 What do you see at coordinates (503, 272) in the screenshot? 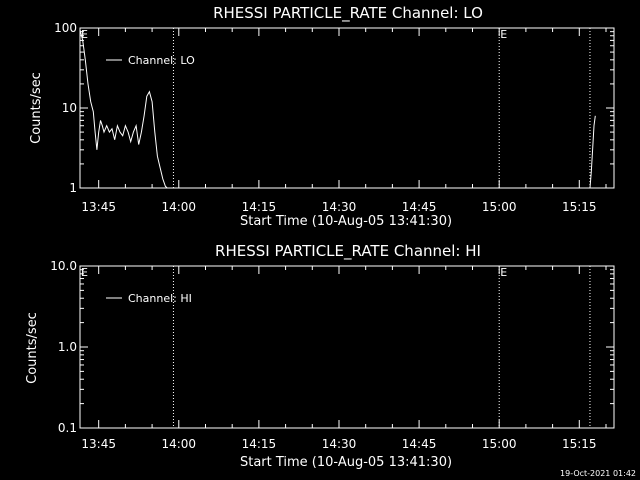
I see `event-label-hi: E` at bounding box center [503, 272].